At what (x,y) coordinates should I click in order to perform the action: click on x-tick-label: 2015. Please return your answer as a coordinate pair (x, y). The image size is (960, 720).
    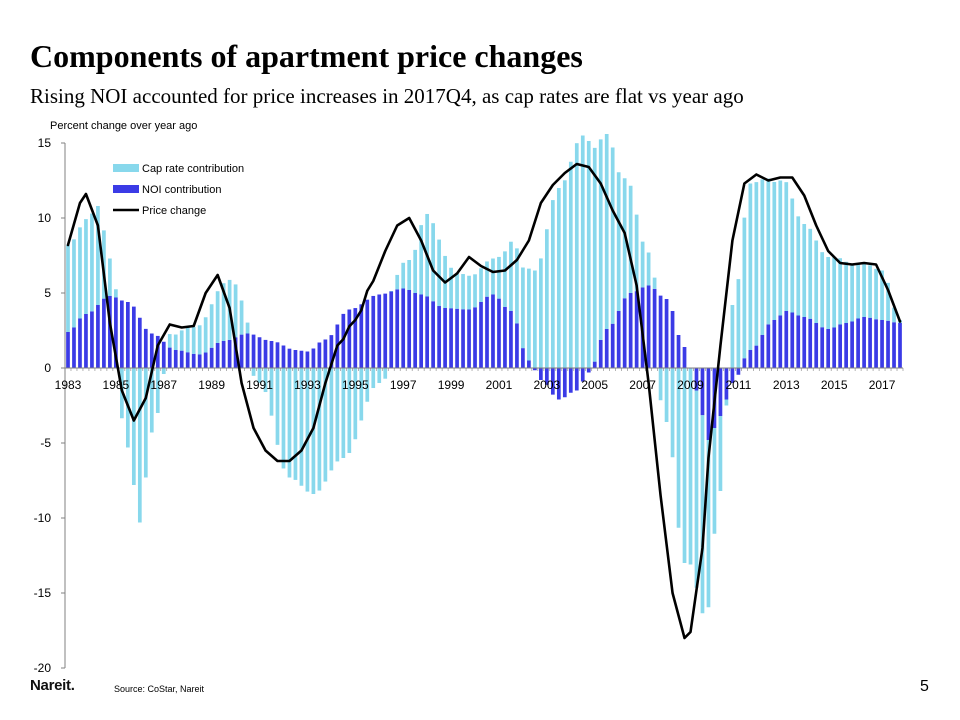
    Looking at the image, I should click on (834, 385).